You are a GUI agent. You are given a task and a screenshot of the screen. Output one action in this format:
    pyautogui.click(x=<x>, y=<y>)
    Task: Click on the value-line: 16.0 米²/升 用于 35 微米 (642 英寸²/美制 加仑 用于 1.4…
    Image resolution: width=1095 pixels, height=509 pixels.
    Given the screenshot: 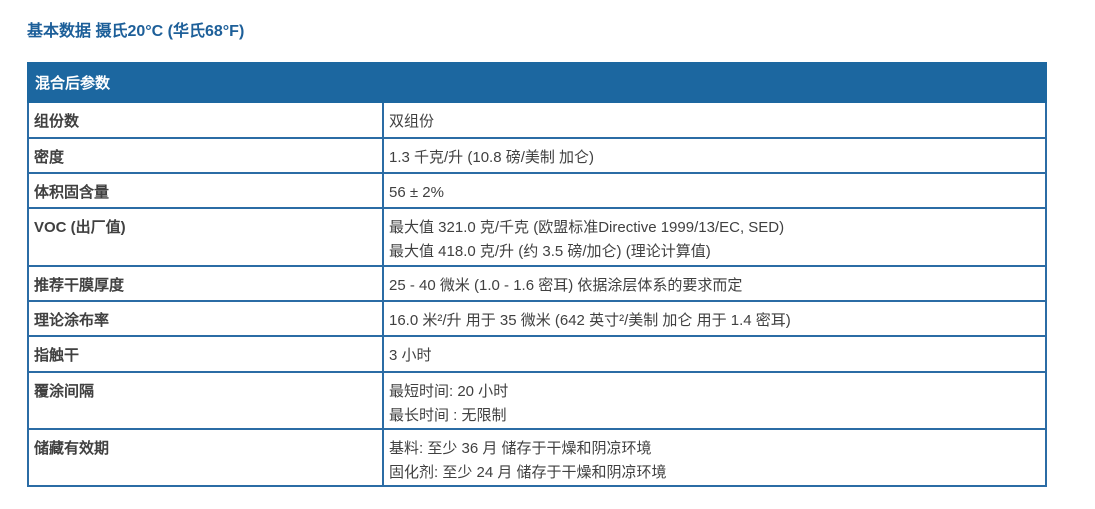 What is the action you would take?
    pyautogui.click(x=590, y=320)
    